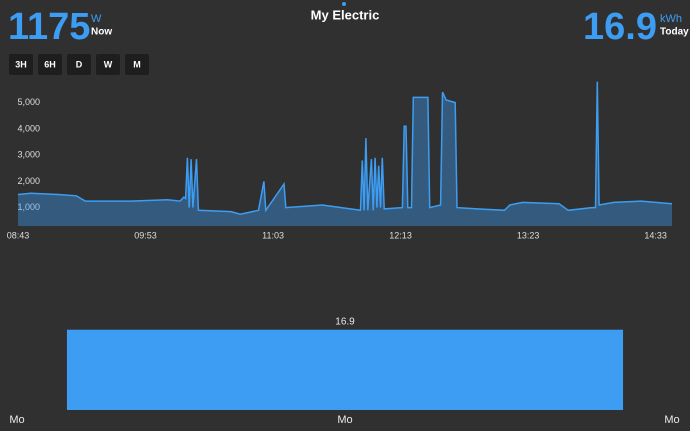 Image resolution: width=690 pixels, height=431 pixels. What do you see at coordinates (671, 19) in the screenshot?
I see `energy-unit: kWh` at bounding box center [671, 19].